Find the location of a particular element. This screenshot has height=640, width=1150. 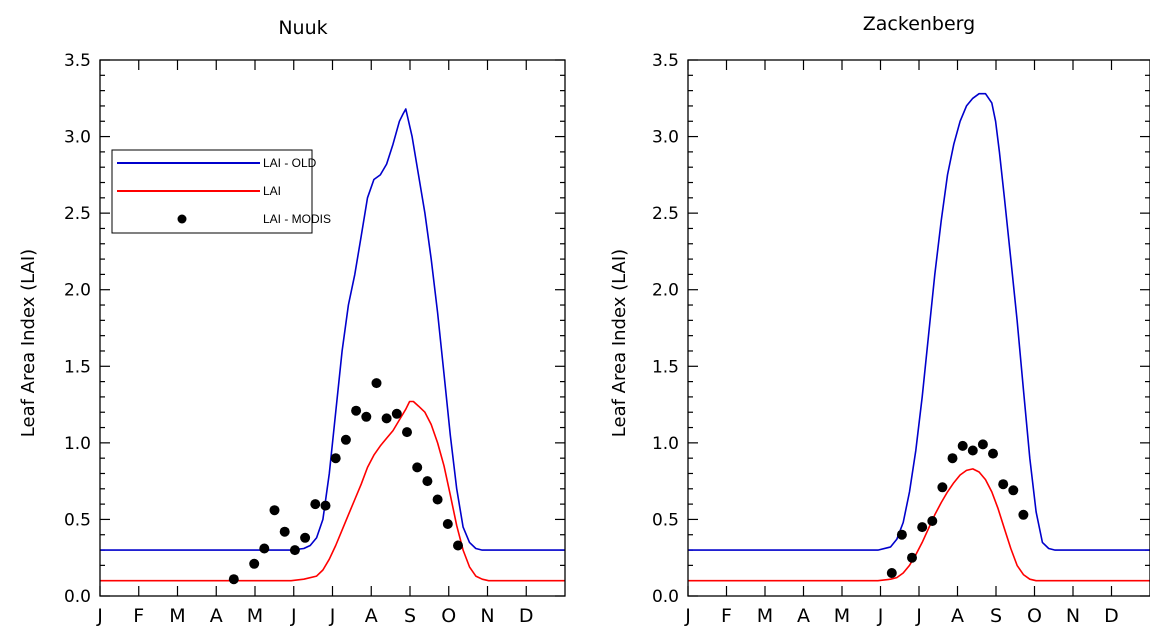

legend-label-lai: LAI is located at coordinates (272, 191).